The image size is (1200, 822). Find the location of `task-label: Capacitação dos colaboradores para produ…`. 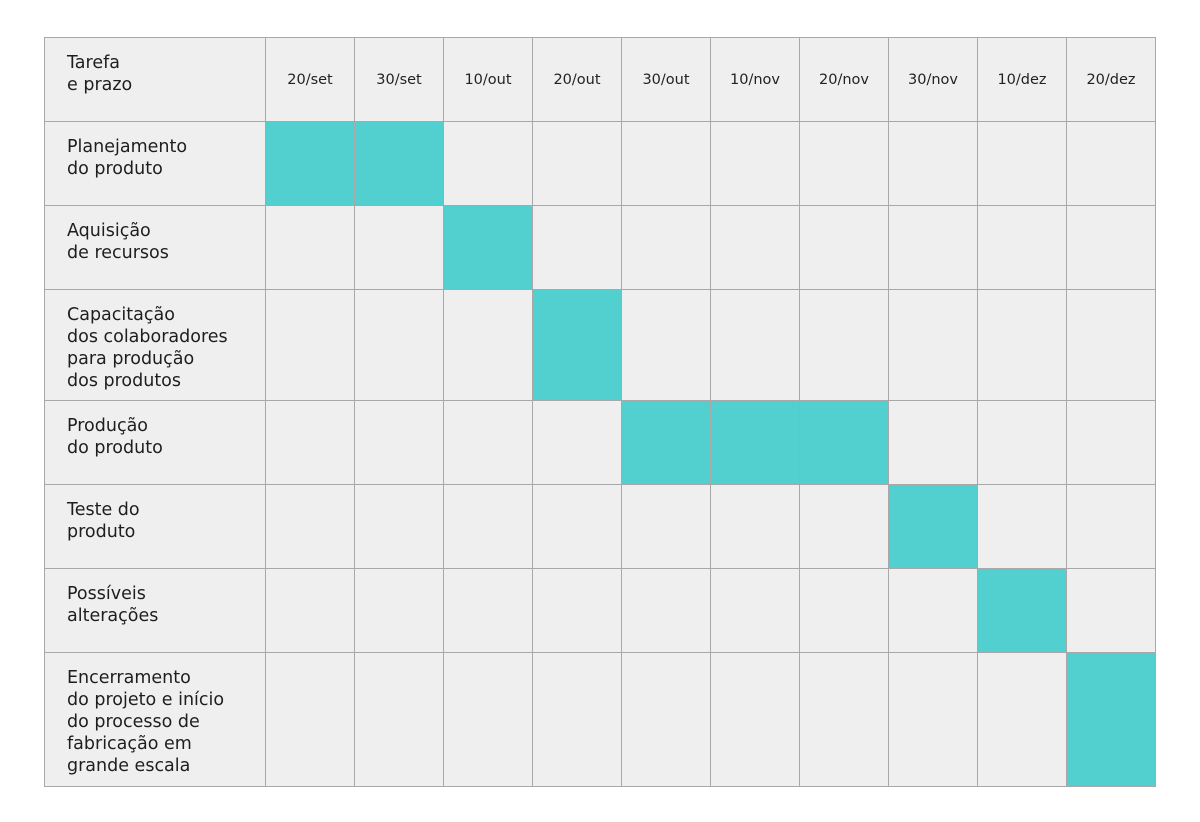

task-label: Capacitação dos colaboradores para produ… is located at coordinates (155, 345).